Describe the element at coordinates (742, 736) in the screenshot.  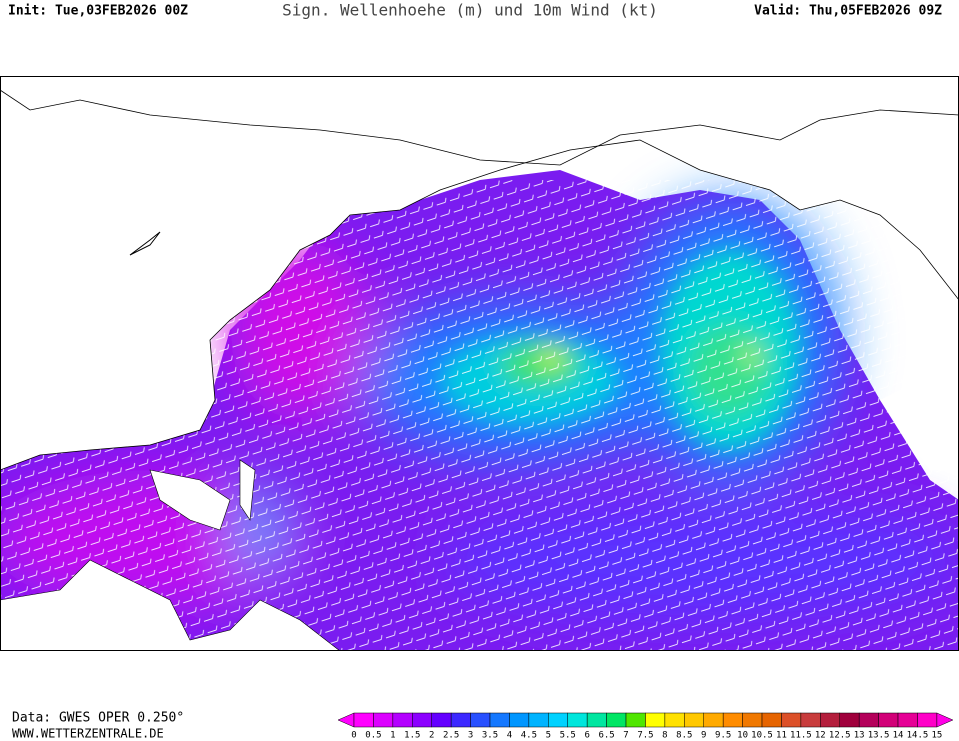
I see `colorbar-label: 10` at that location.